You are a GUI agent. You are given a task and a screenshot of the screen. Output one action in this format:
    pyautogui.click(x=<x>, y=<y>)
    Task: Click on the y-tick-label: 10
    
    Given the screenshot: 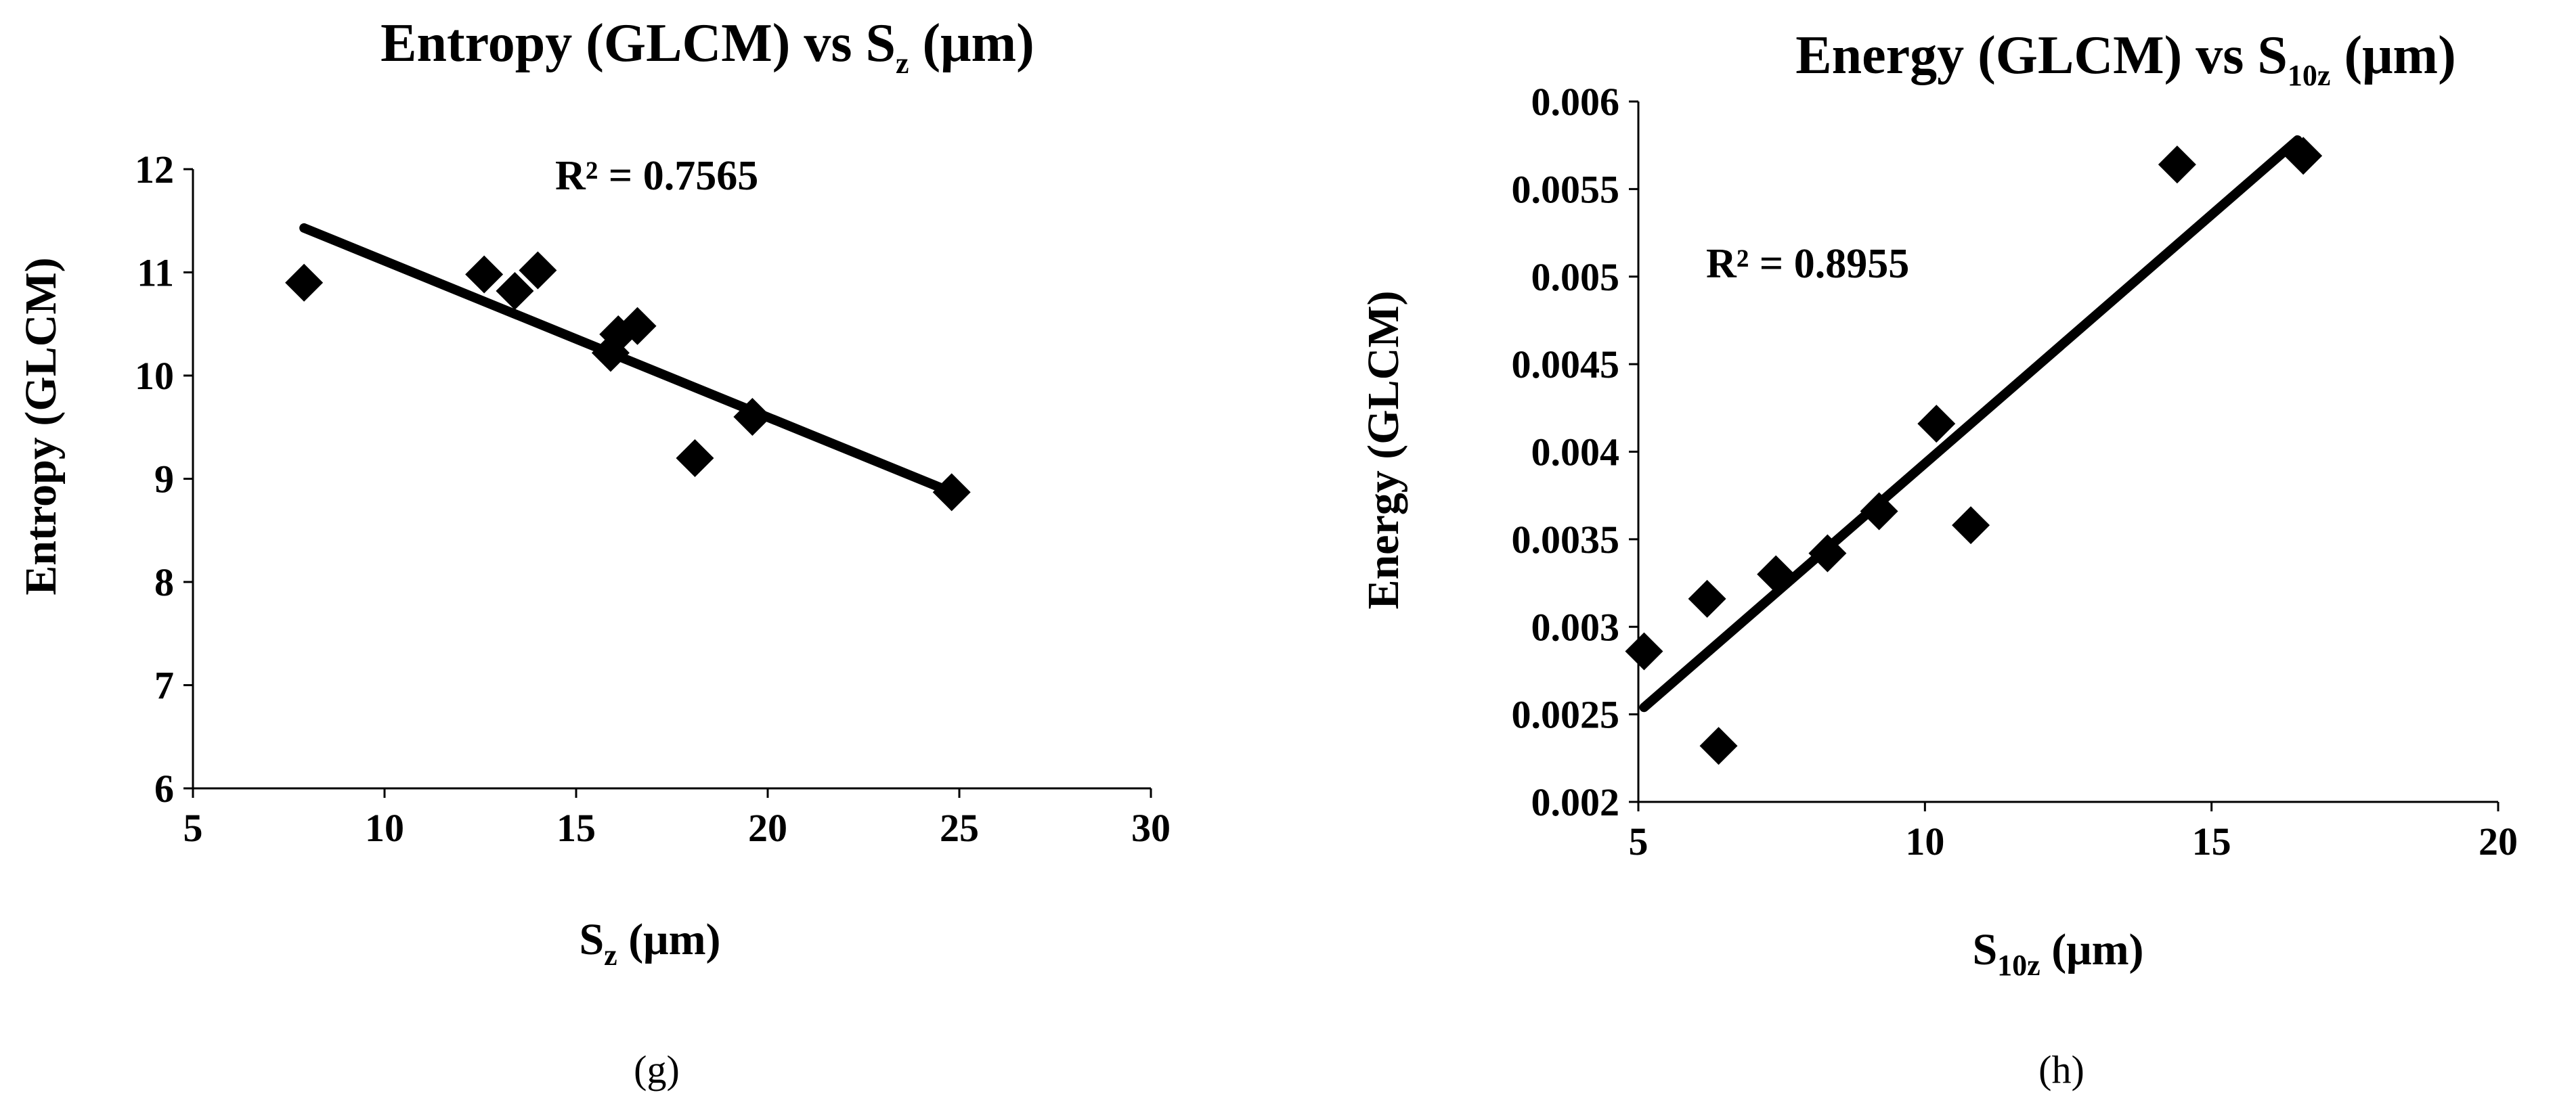 What is the action you would take?
    pyautogui.click(x=154, y=376)
    